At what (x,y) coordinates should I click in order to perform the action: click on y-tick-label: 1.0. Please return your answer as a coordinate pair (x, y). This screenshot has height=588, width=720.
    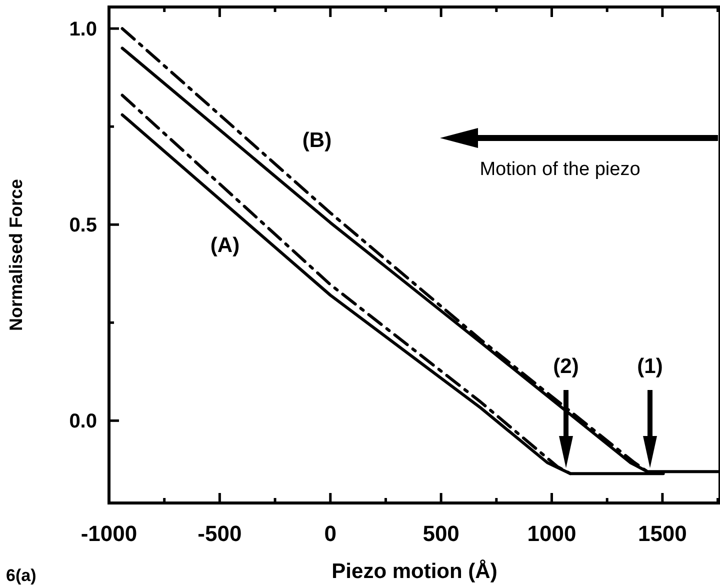
    Looking at the image, I should click on (83, 29).